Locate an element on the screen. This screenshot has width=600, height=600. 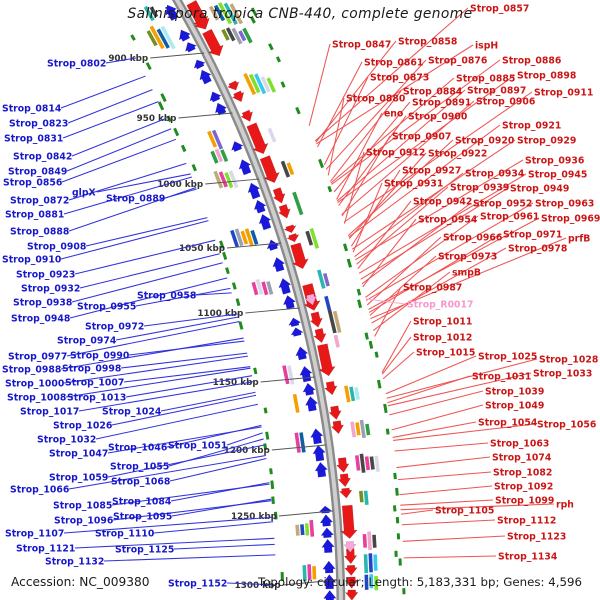
gene-label-right: Strop_1033 is located at coordinates (562, 373).